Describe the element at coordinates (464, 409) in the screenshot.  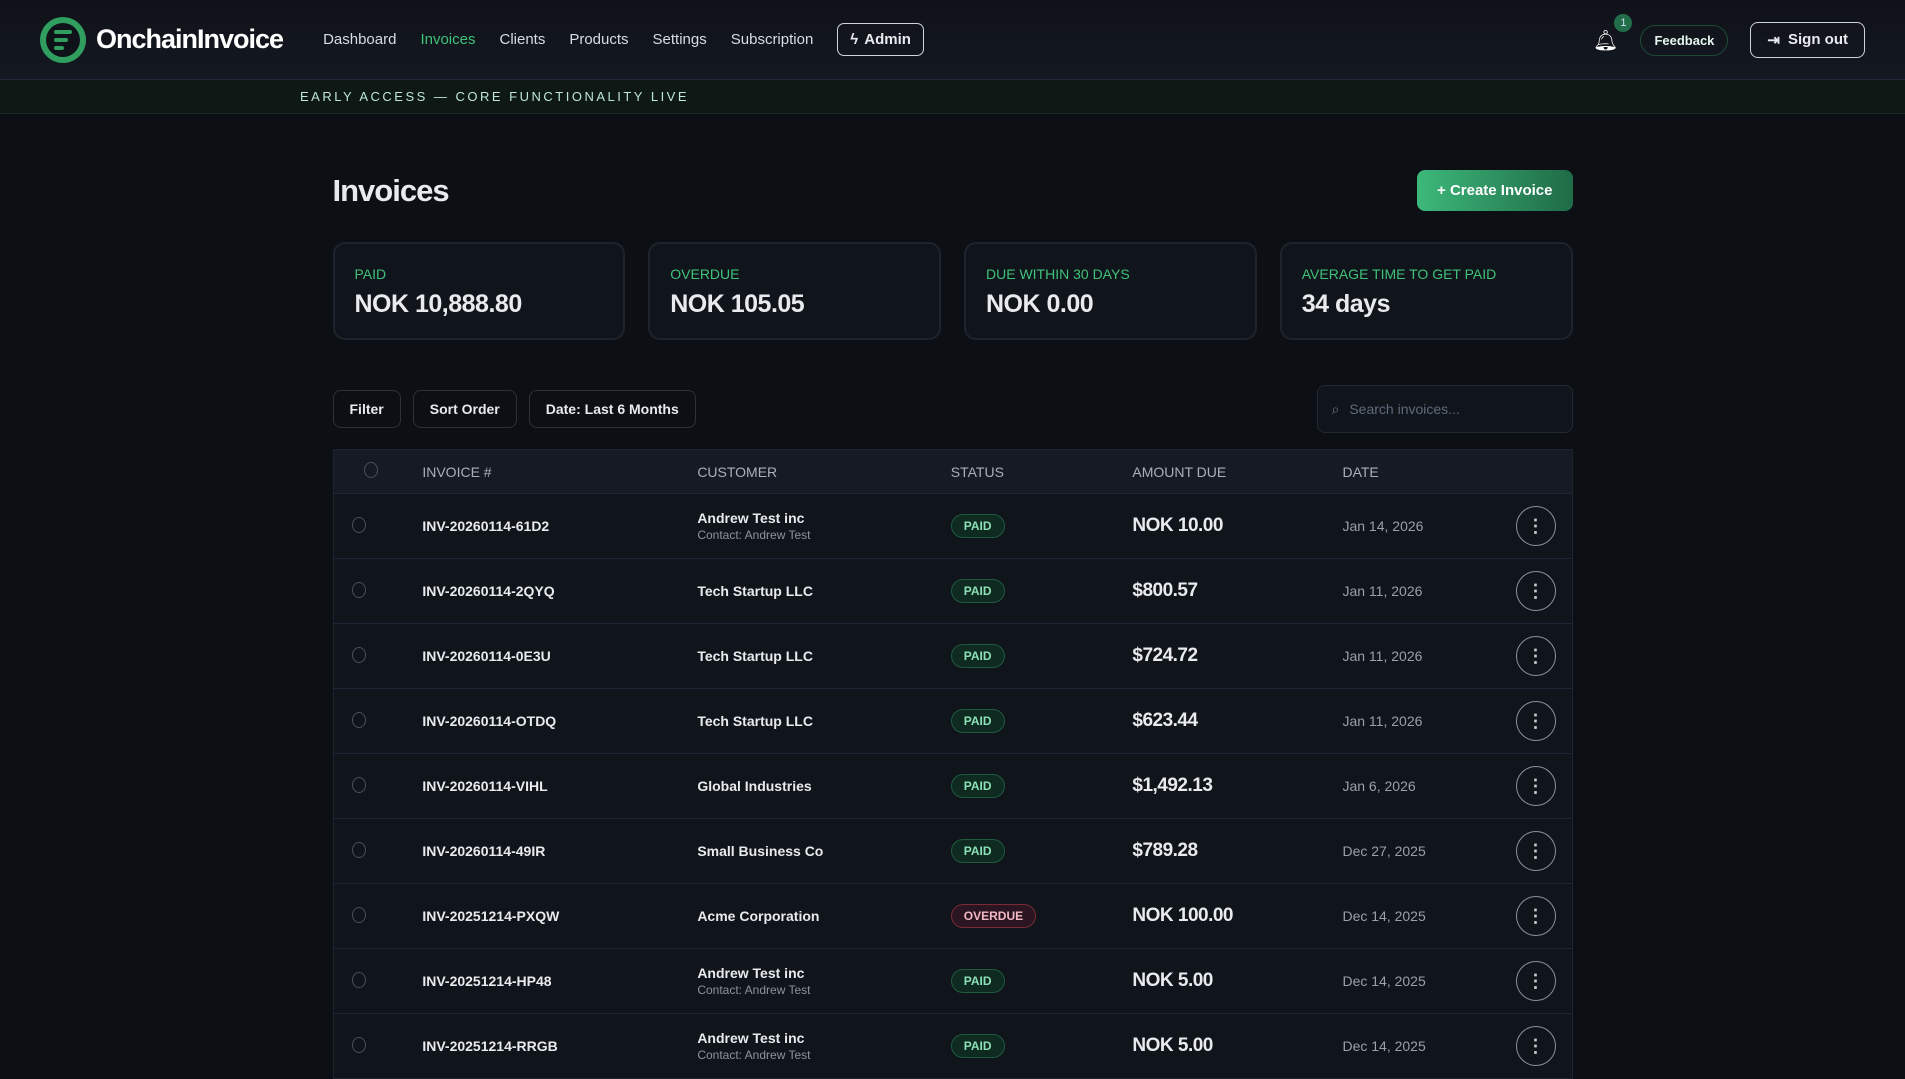
I see `sort-order-button: Sort Order` at that location.